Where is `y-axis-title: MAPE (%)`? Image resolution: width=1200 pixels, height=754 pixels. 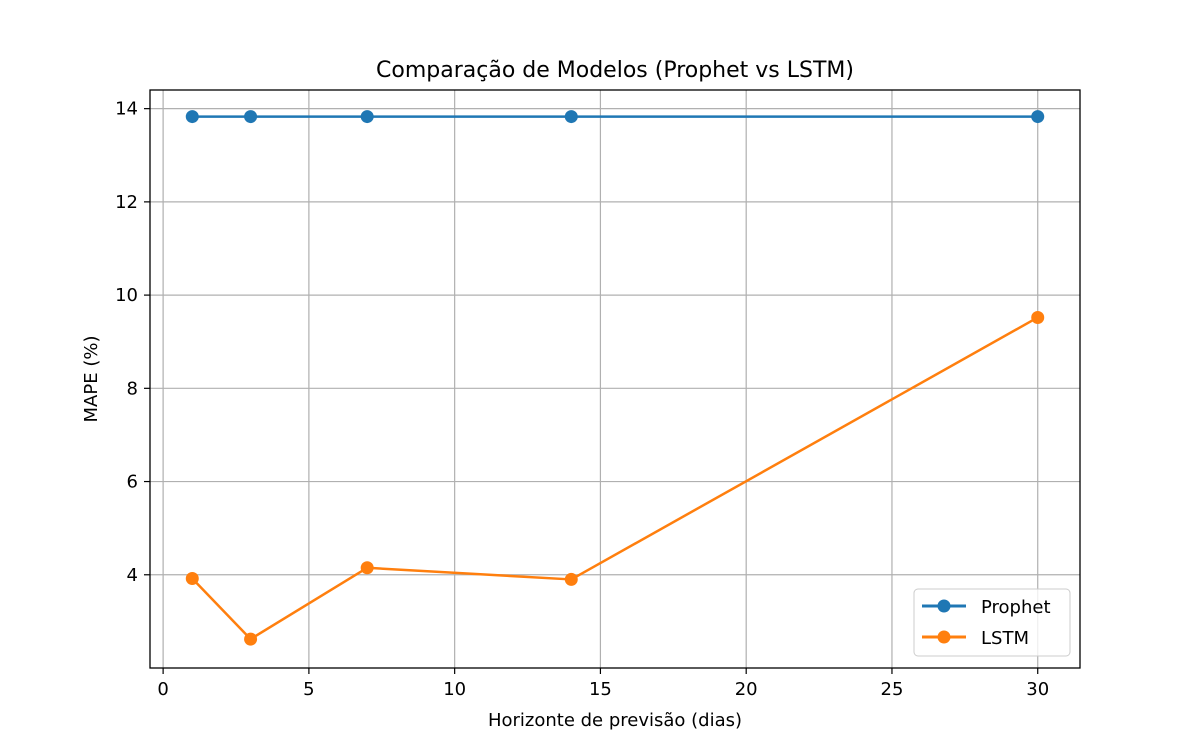
y-axis-title: MAPE (%) is located at coordinates (91, 379).